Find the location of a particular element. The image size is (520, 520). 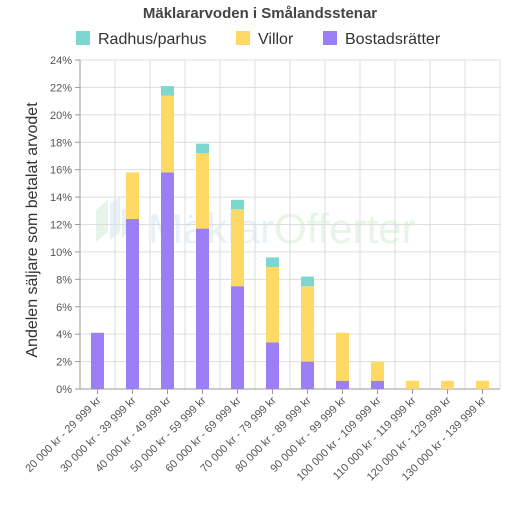

y-tick-label: 20% is located at coordinates (61, 116).